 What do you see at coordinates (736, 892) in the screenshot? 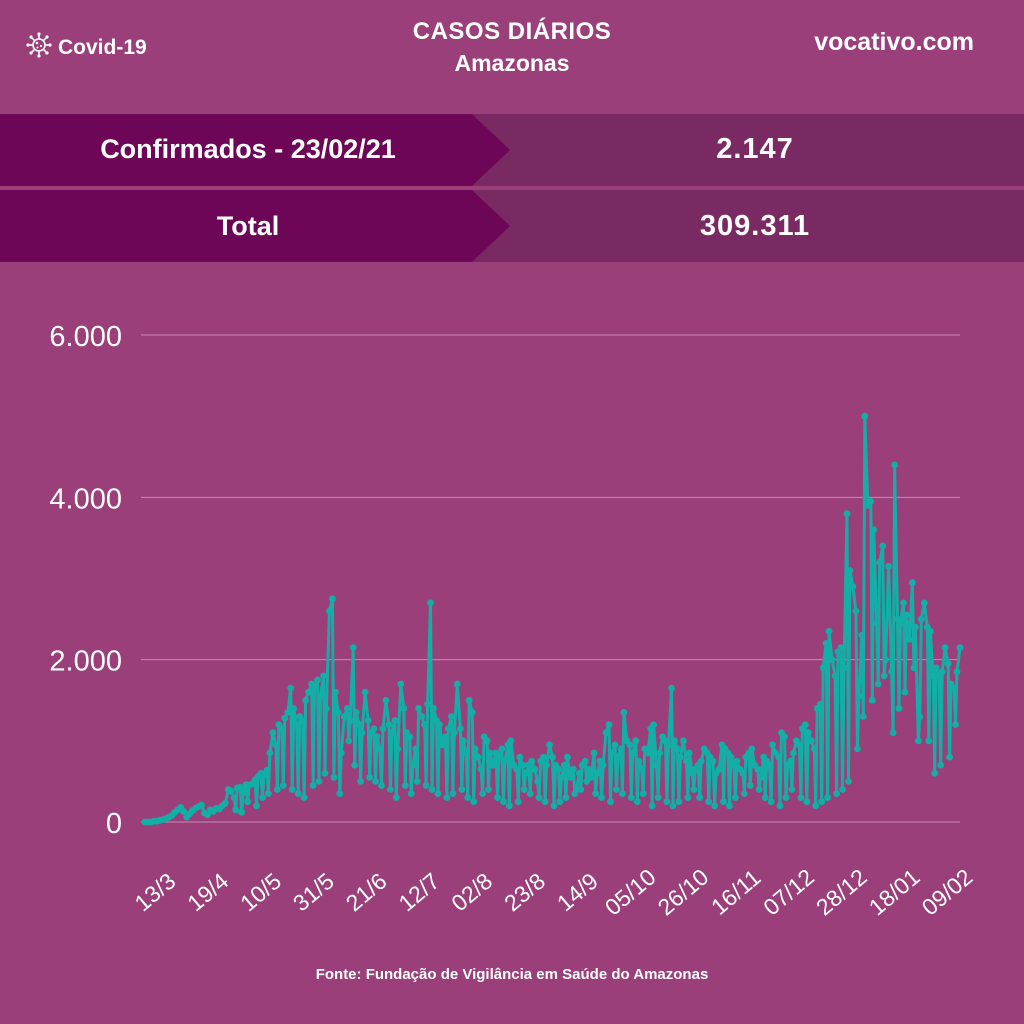
I see `x-tick-label: 16/11` at bounding box center [736, 892].